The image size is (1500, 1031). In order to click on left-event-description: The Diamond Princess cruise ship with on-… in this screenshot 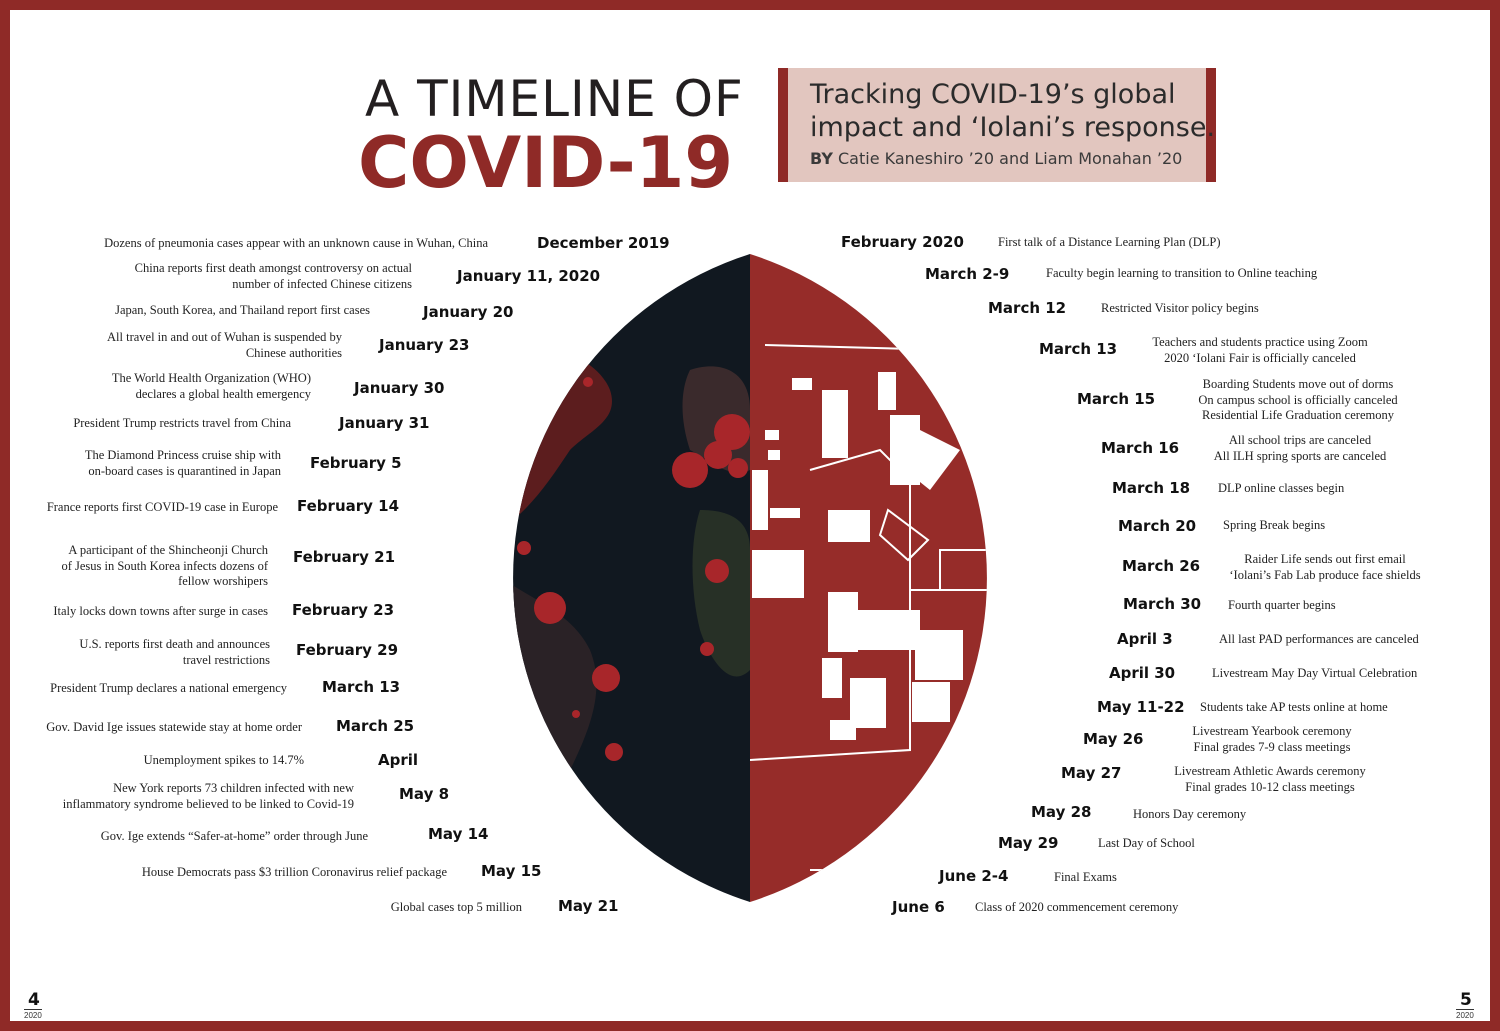, I will do `click(183, 463)`.